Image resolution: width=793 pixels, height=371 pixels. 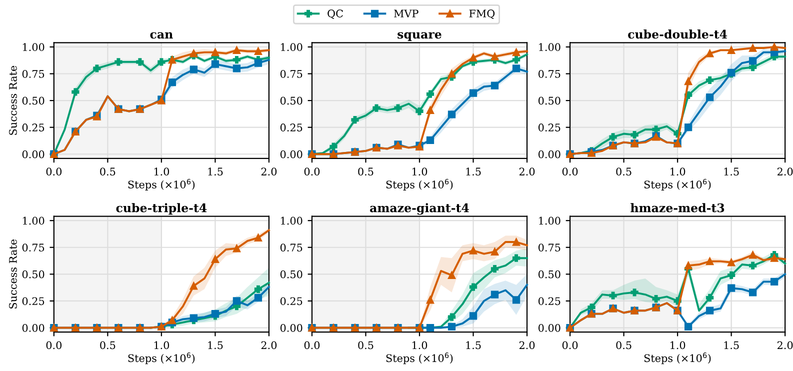 I want to click on chart-title: square, so click(x=420, y=36).